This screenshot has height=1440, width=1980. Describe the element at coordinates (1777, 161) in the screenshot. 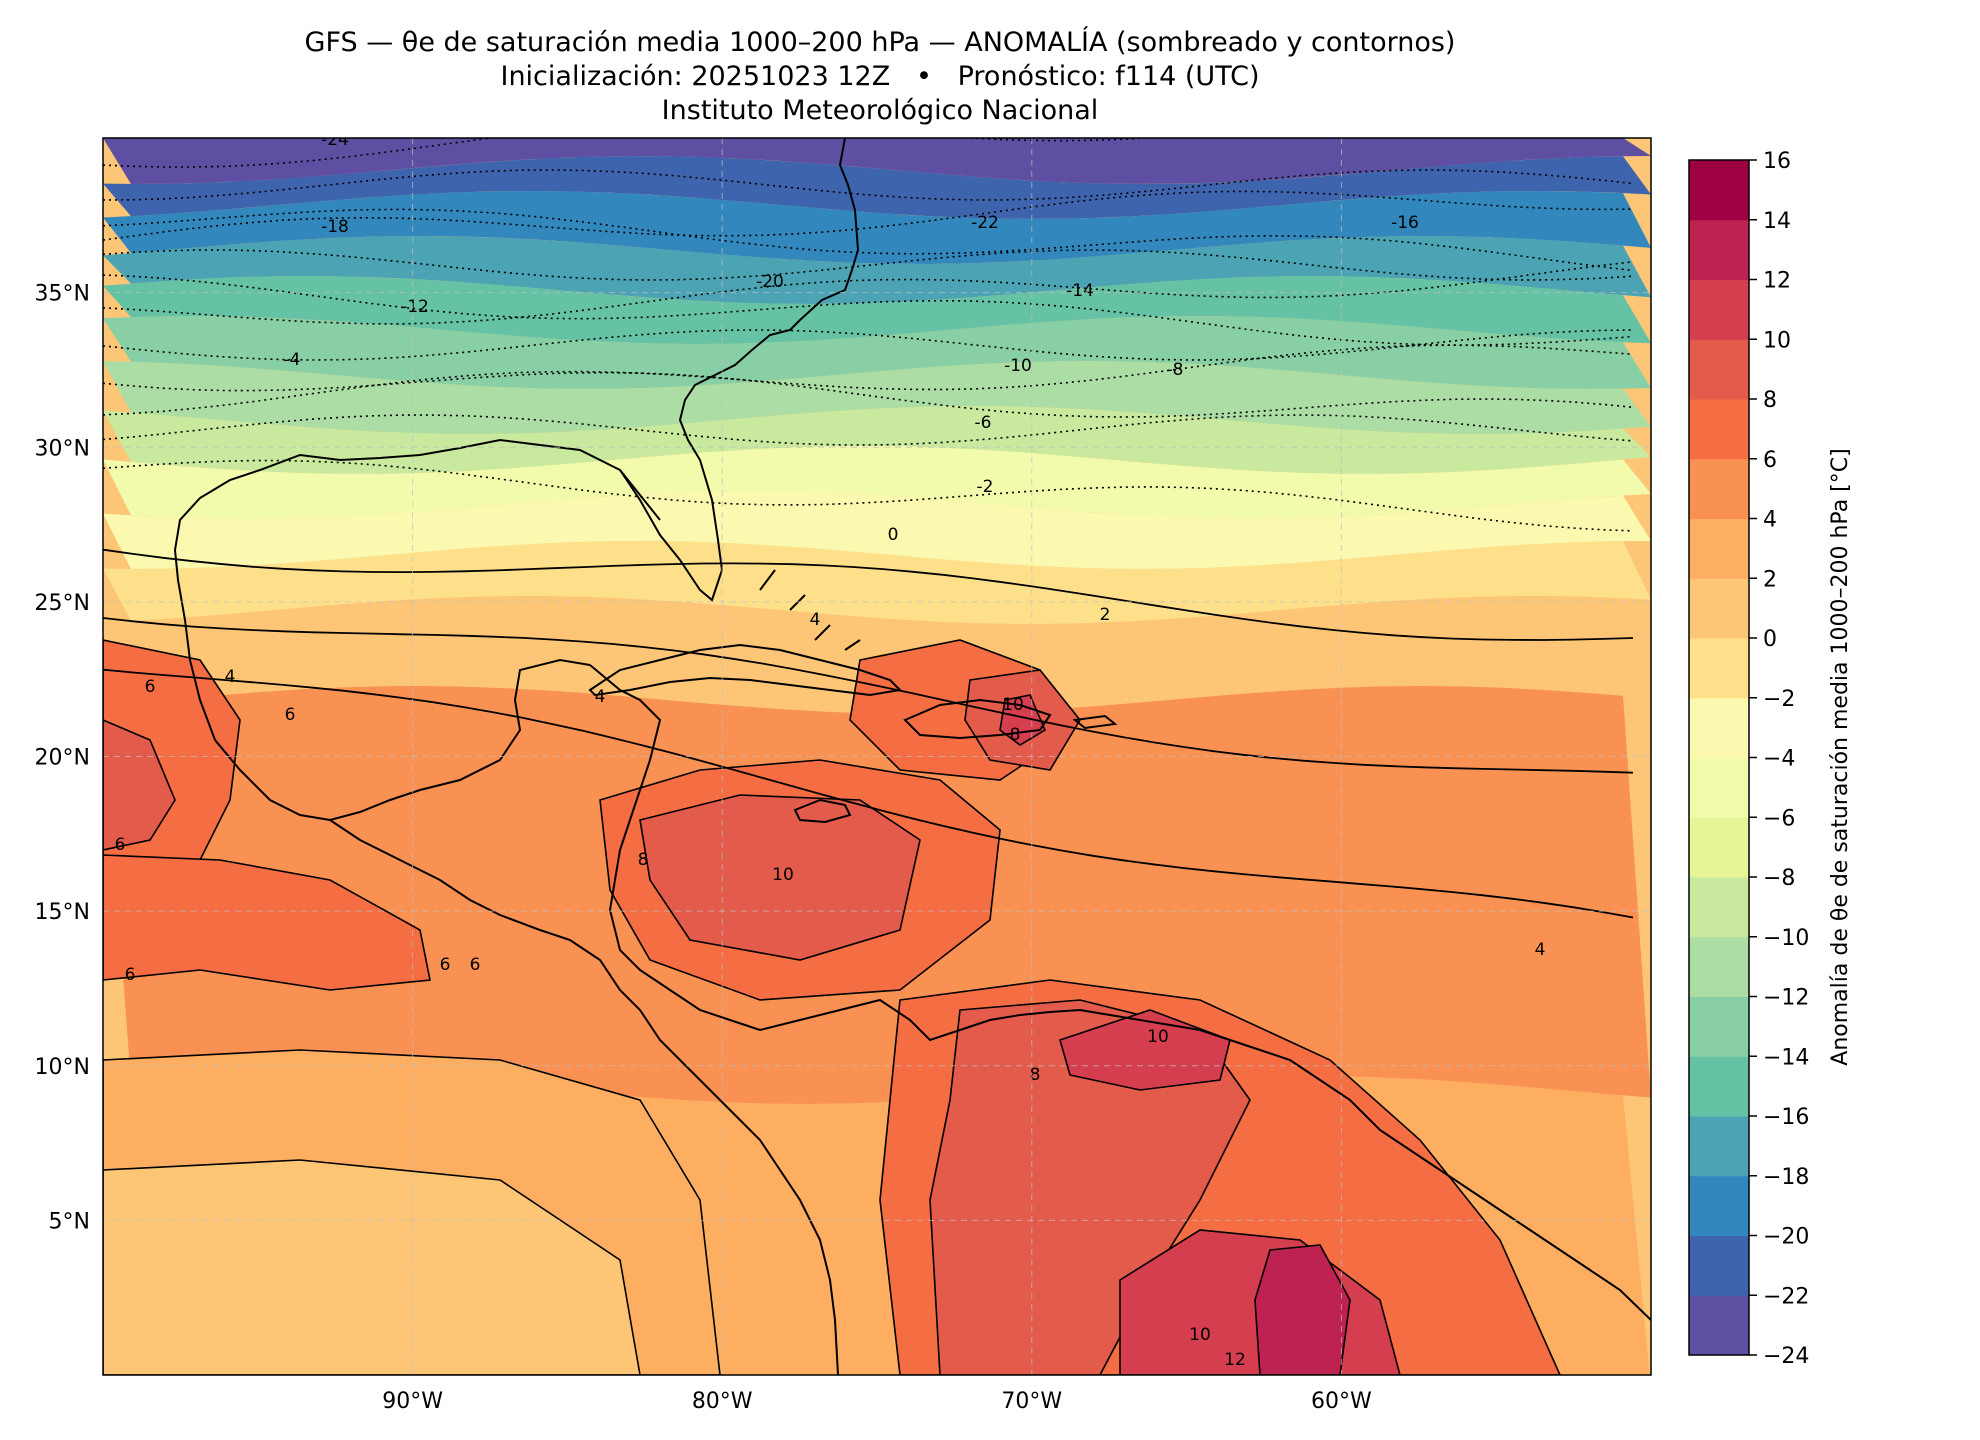

I see `colorbar-tick-label: 16` at that location.